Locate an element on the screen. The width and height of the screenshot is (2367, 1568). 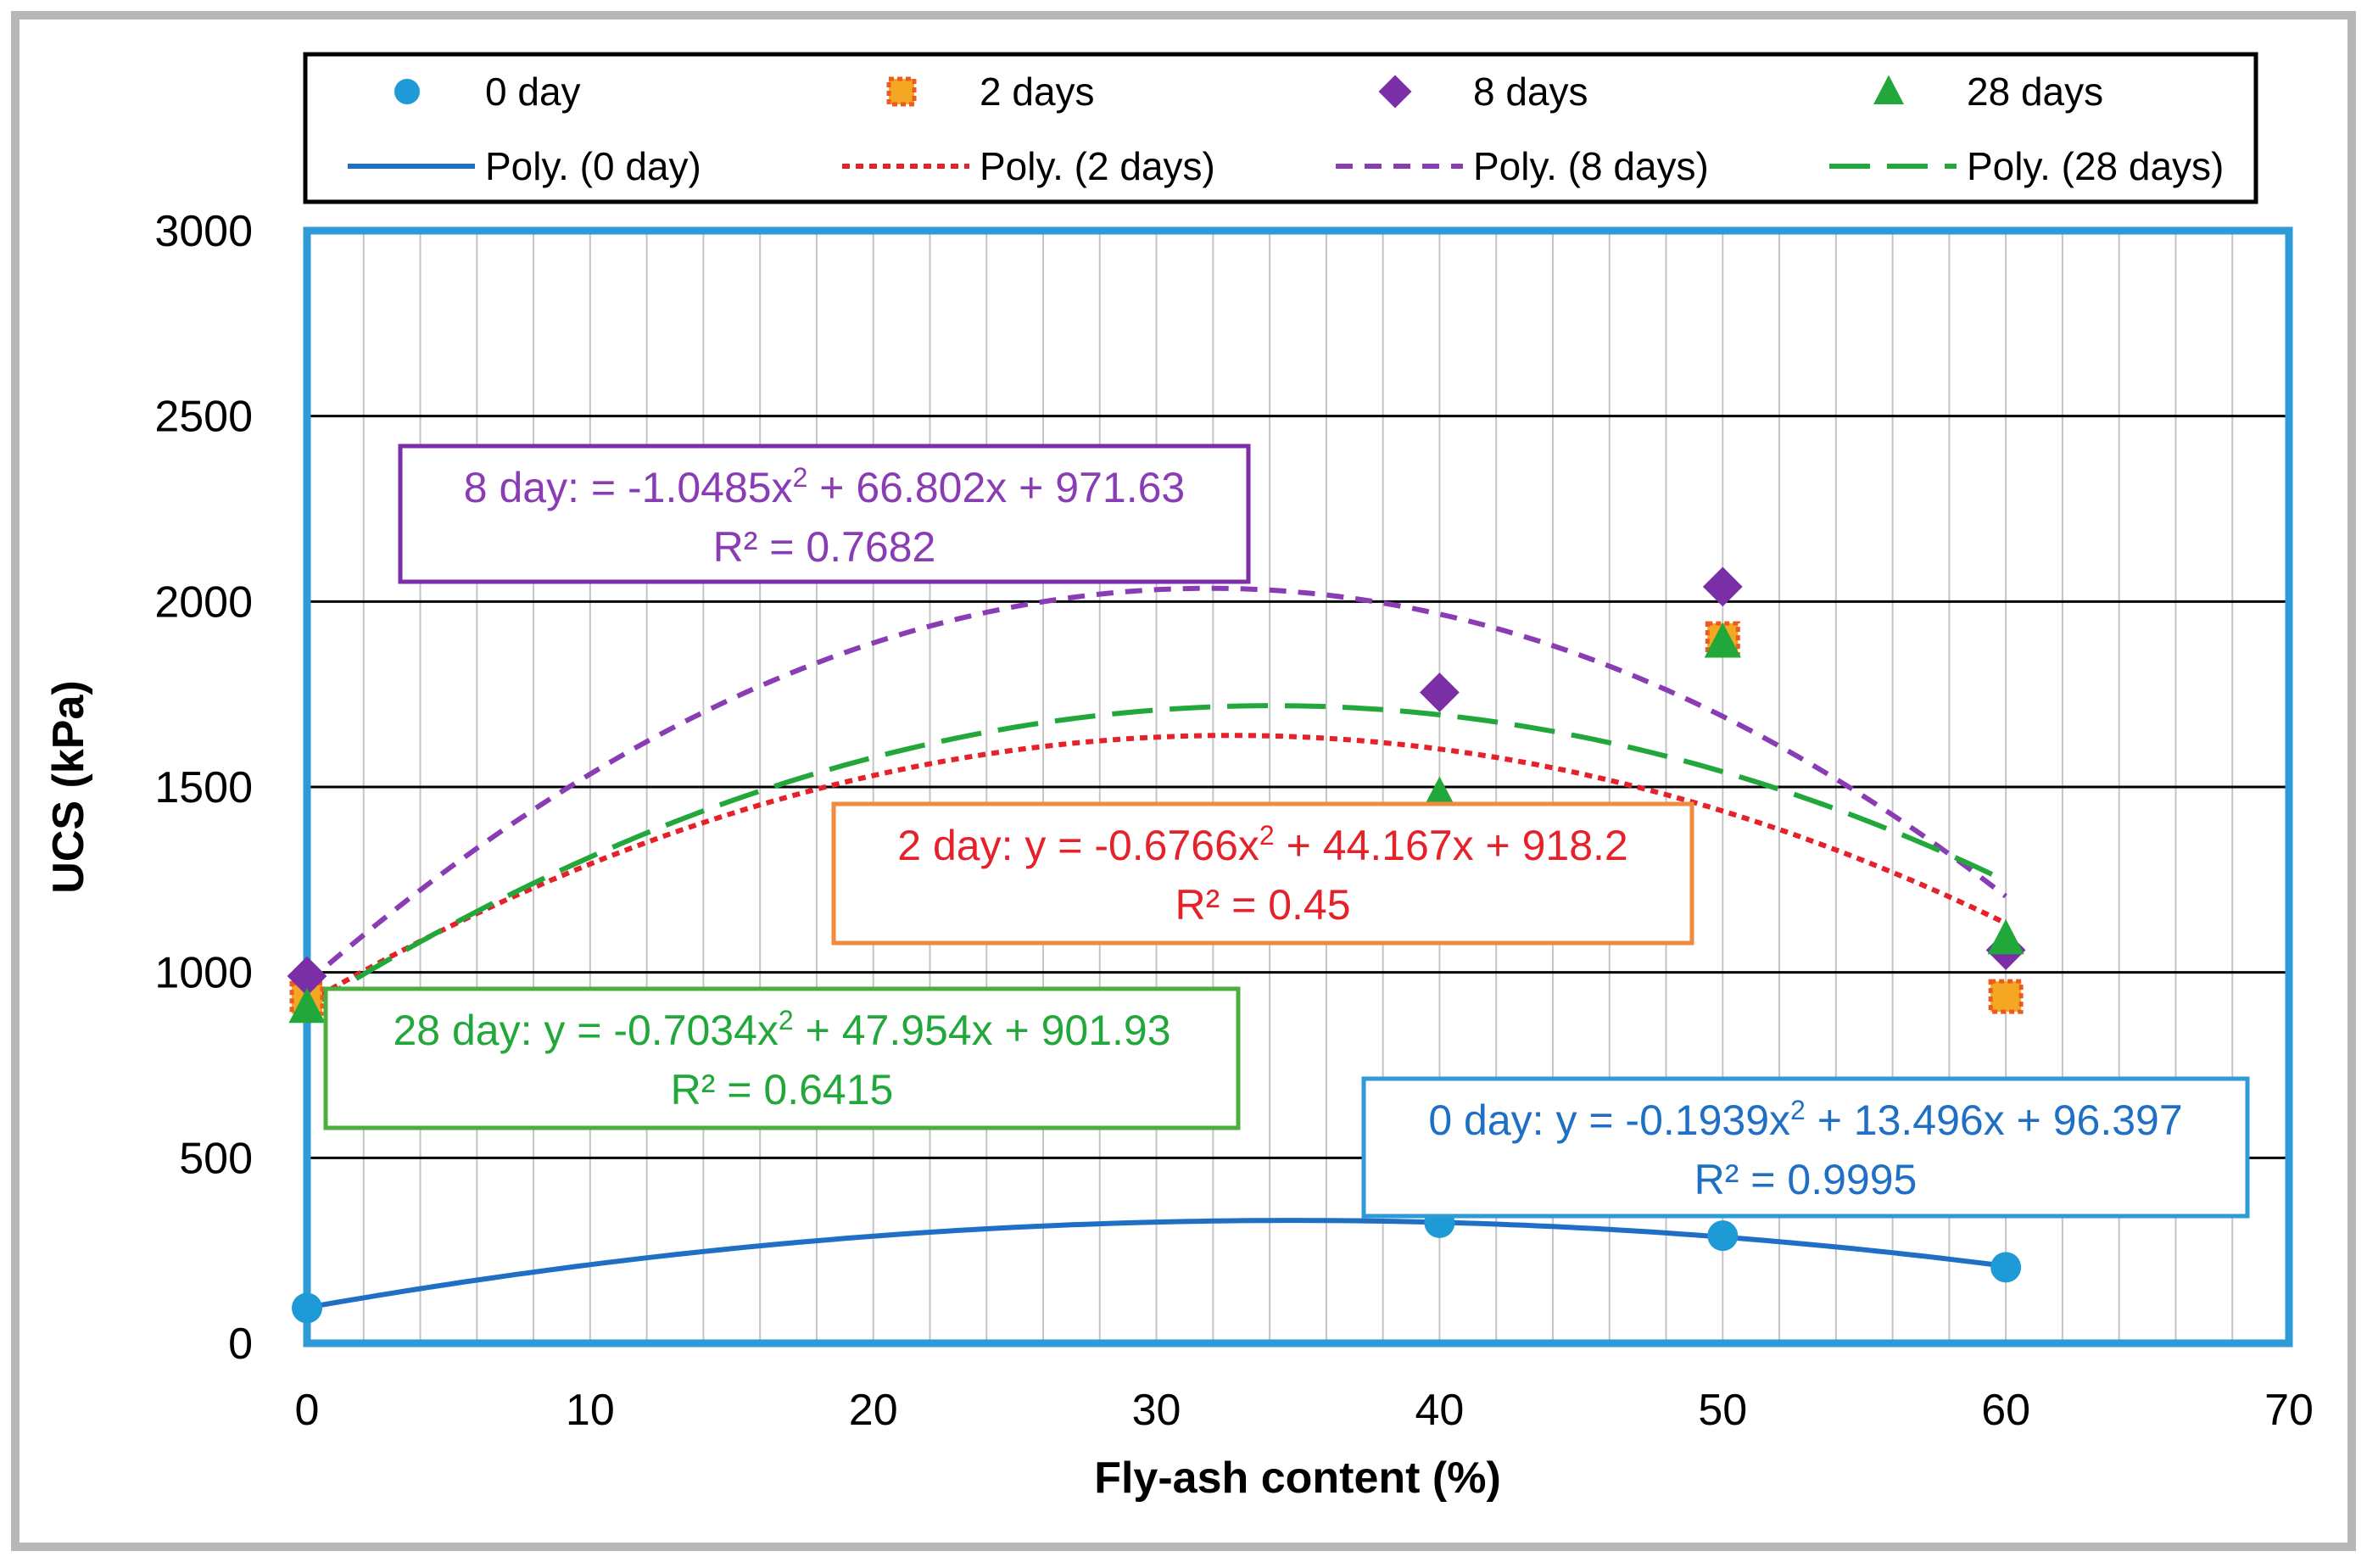
x-tick-label-10: 10 is located at coordinates (590, 1411).